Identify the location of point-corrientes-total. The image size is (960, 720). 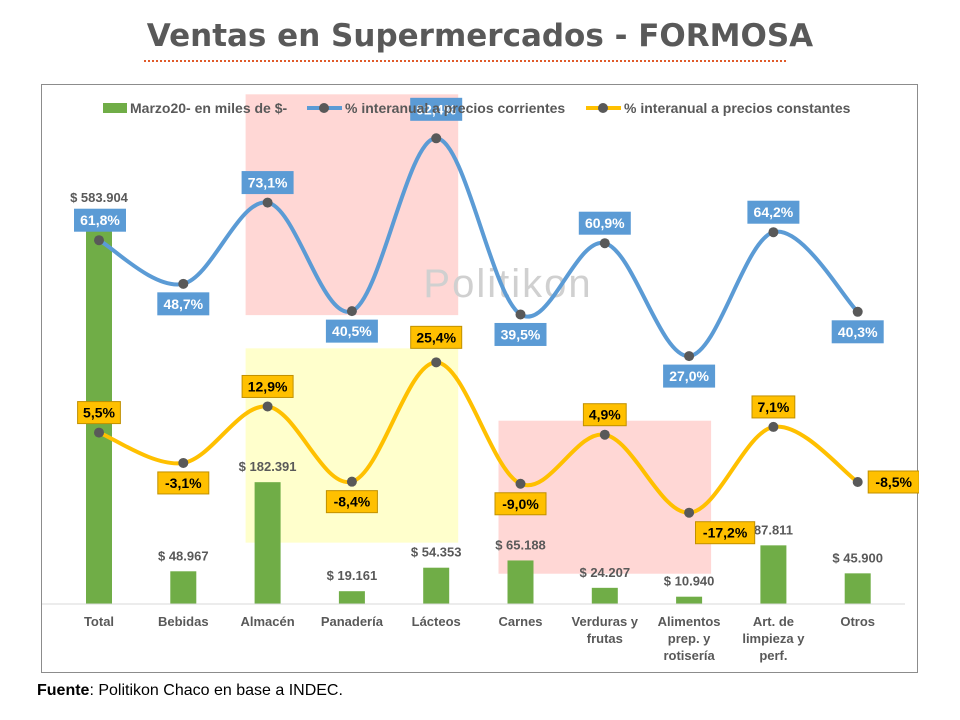
(99, 240).